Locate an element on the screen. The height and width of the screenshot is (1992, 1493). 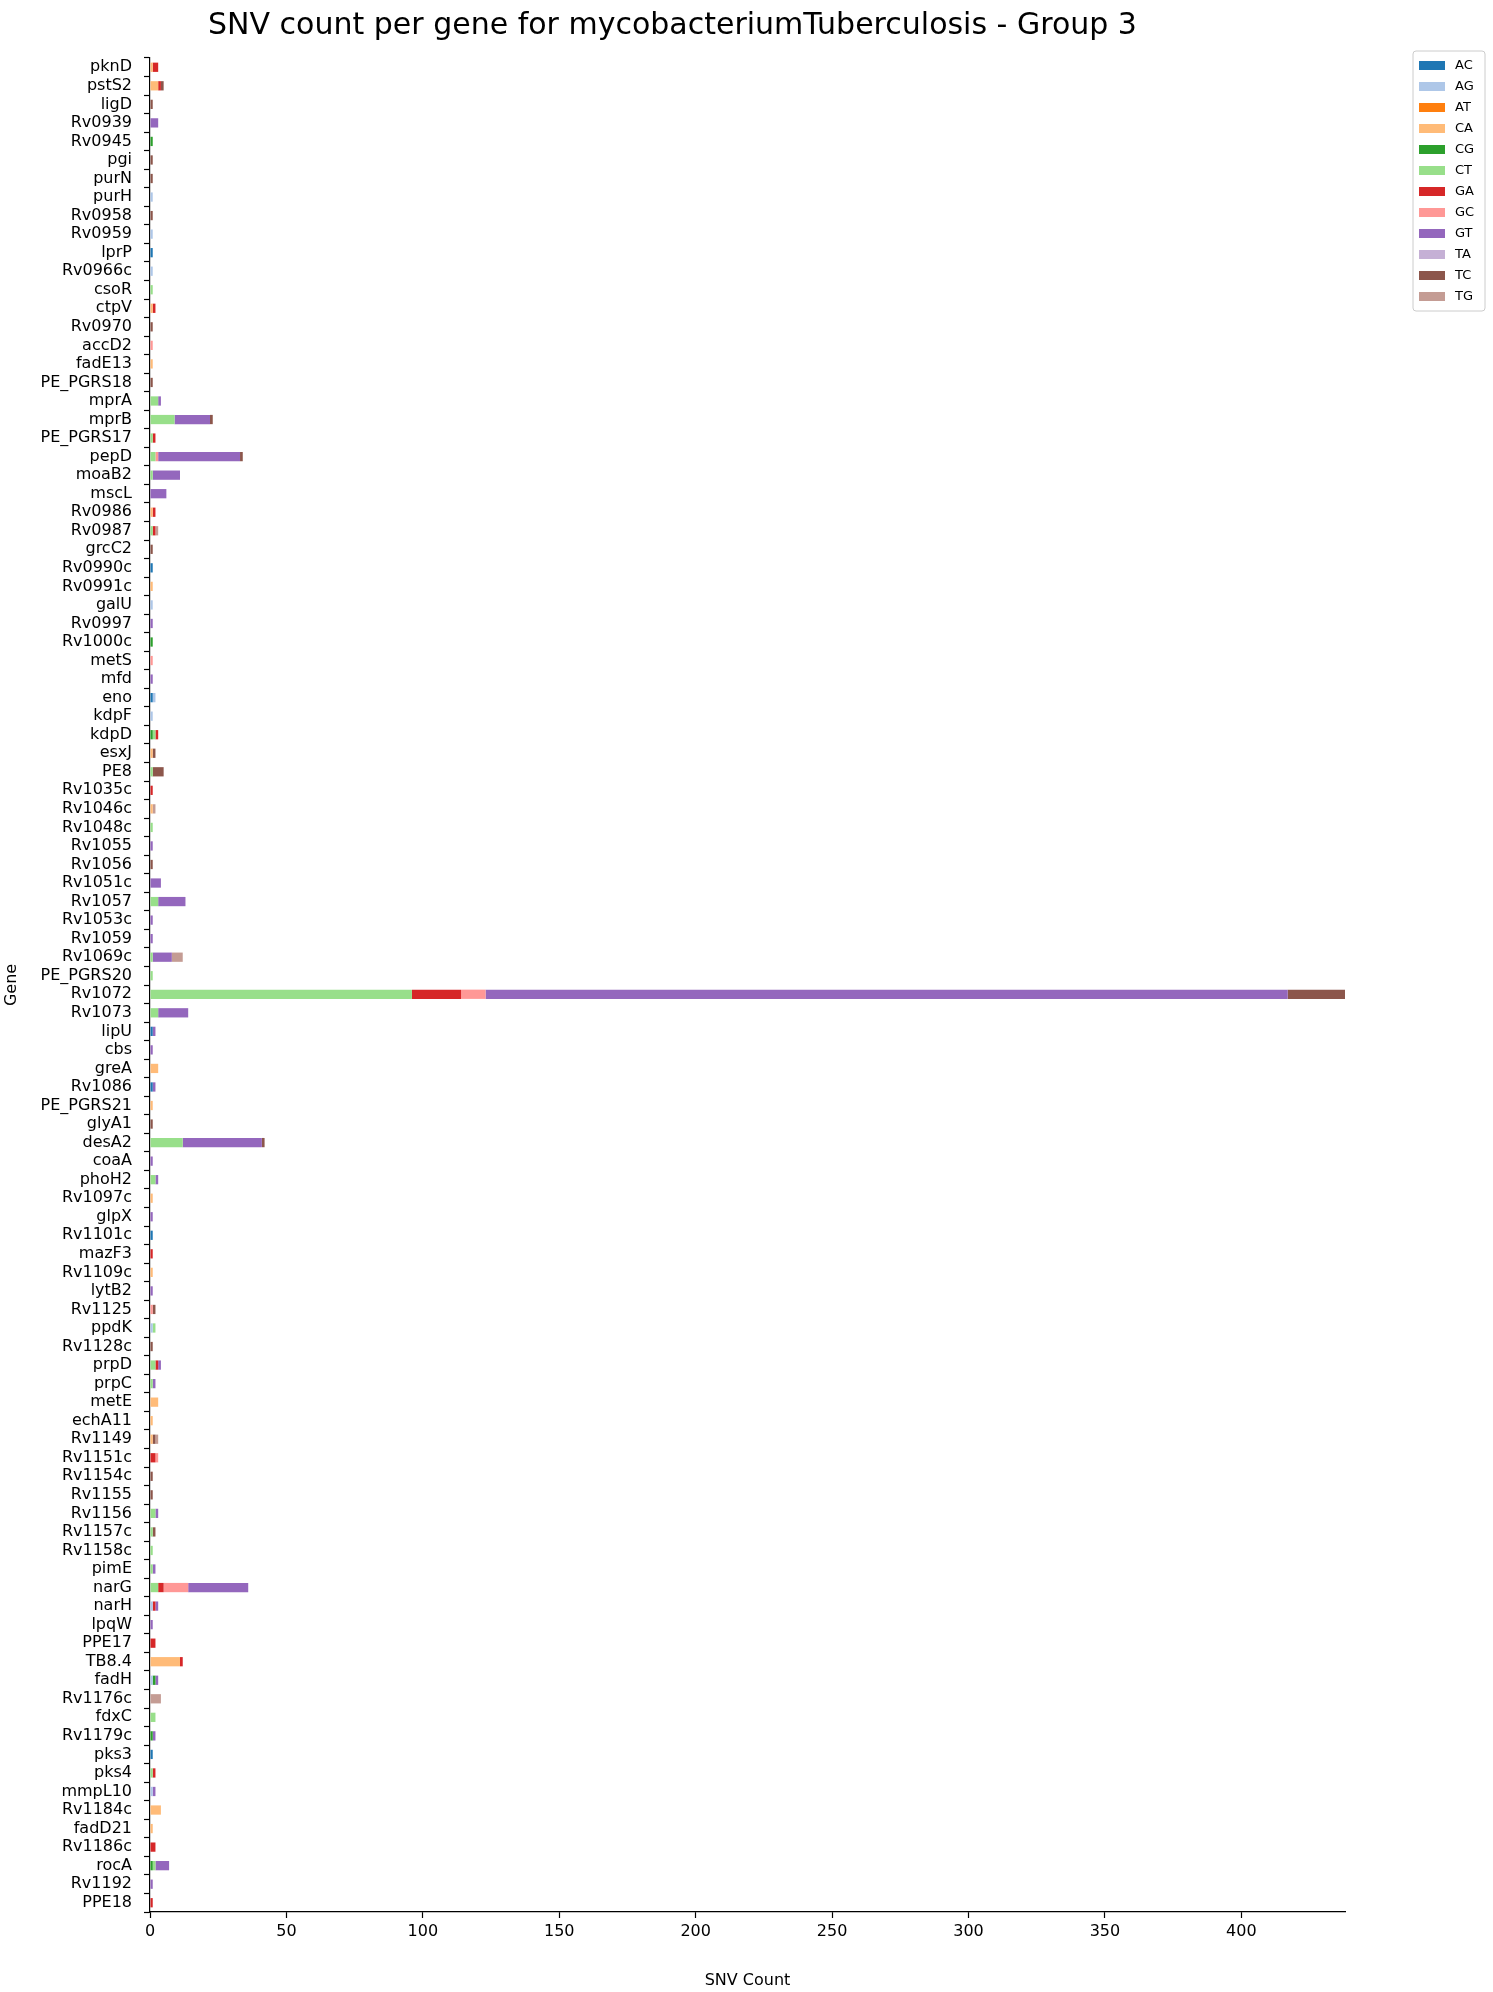
x-tick-label: 0 is located at coordinates (150, 1930).